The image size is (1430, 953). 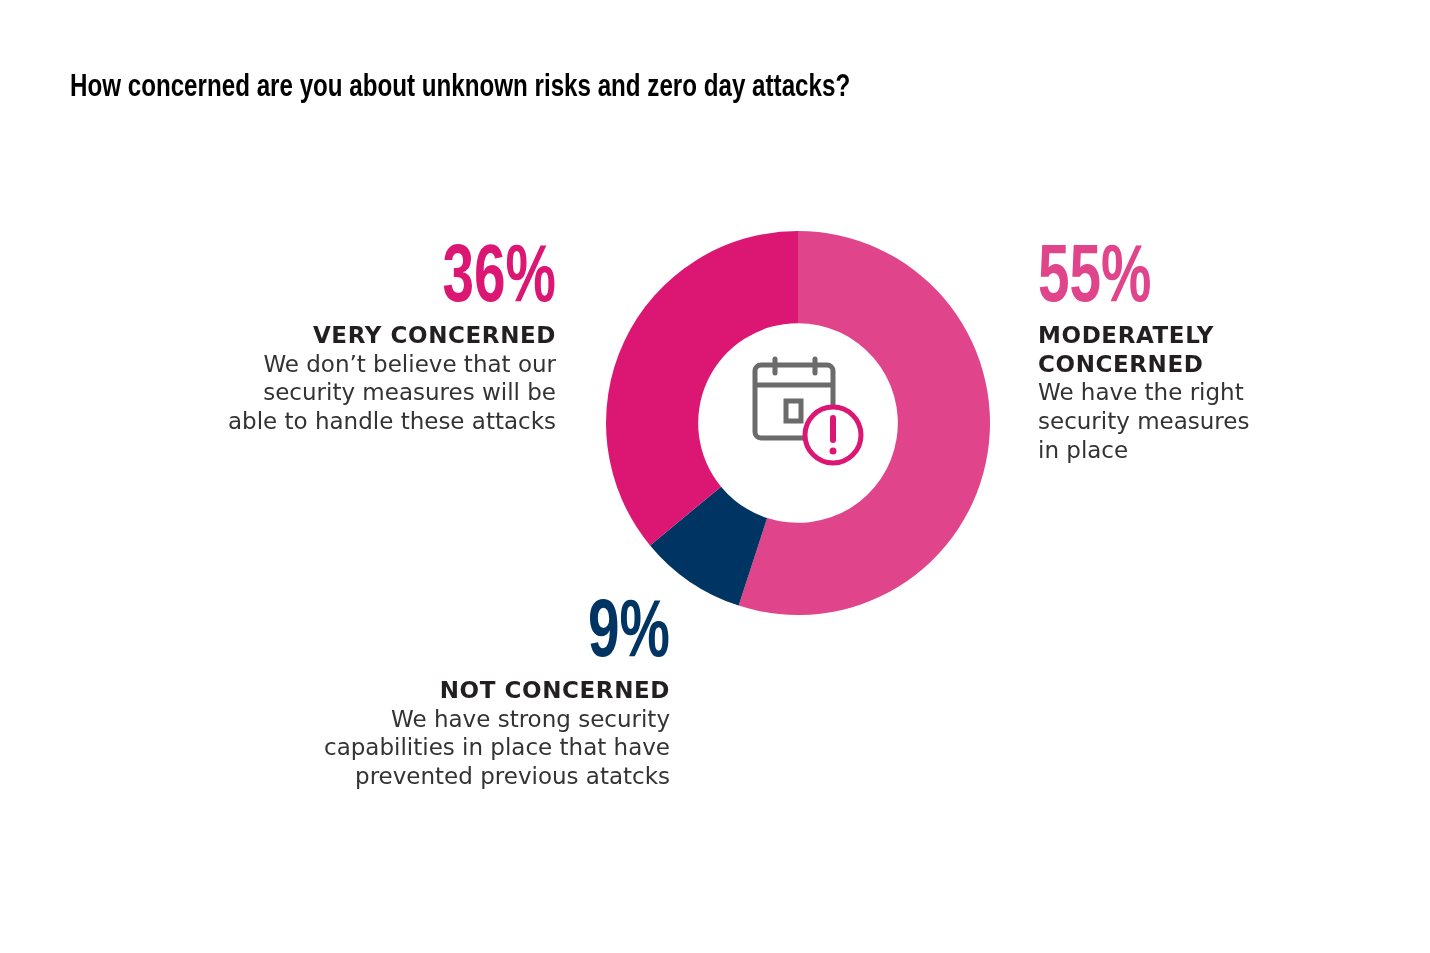 I want to click on text: We have strong security capabilities in place that have prevented previous atatcks, so click(x=497, y=747).